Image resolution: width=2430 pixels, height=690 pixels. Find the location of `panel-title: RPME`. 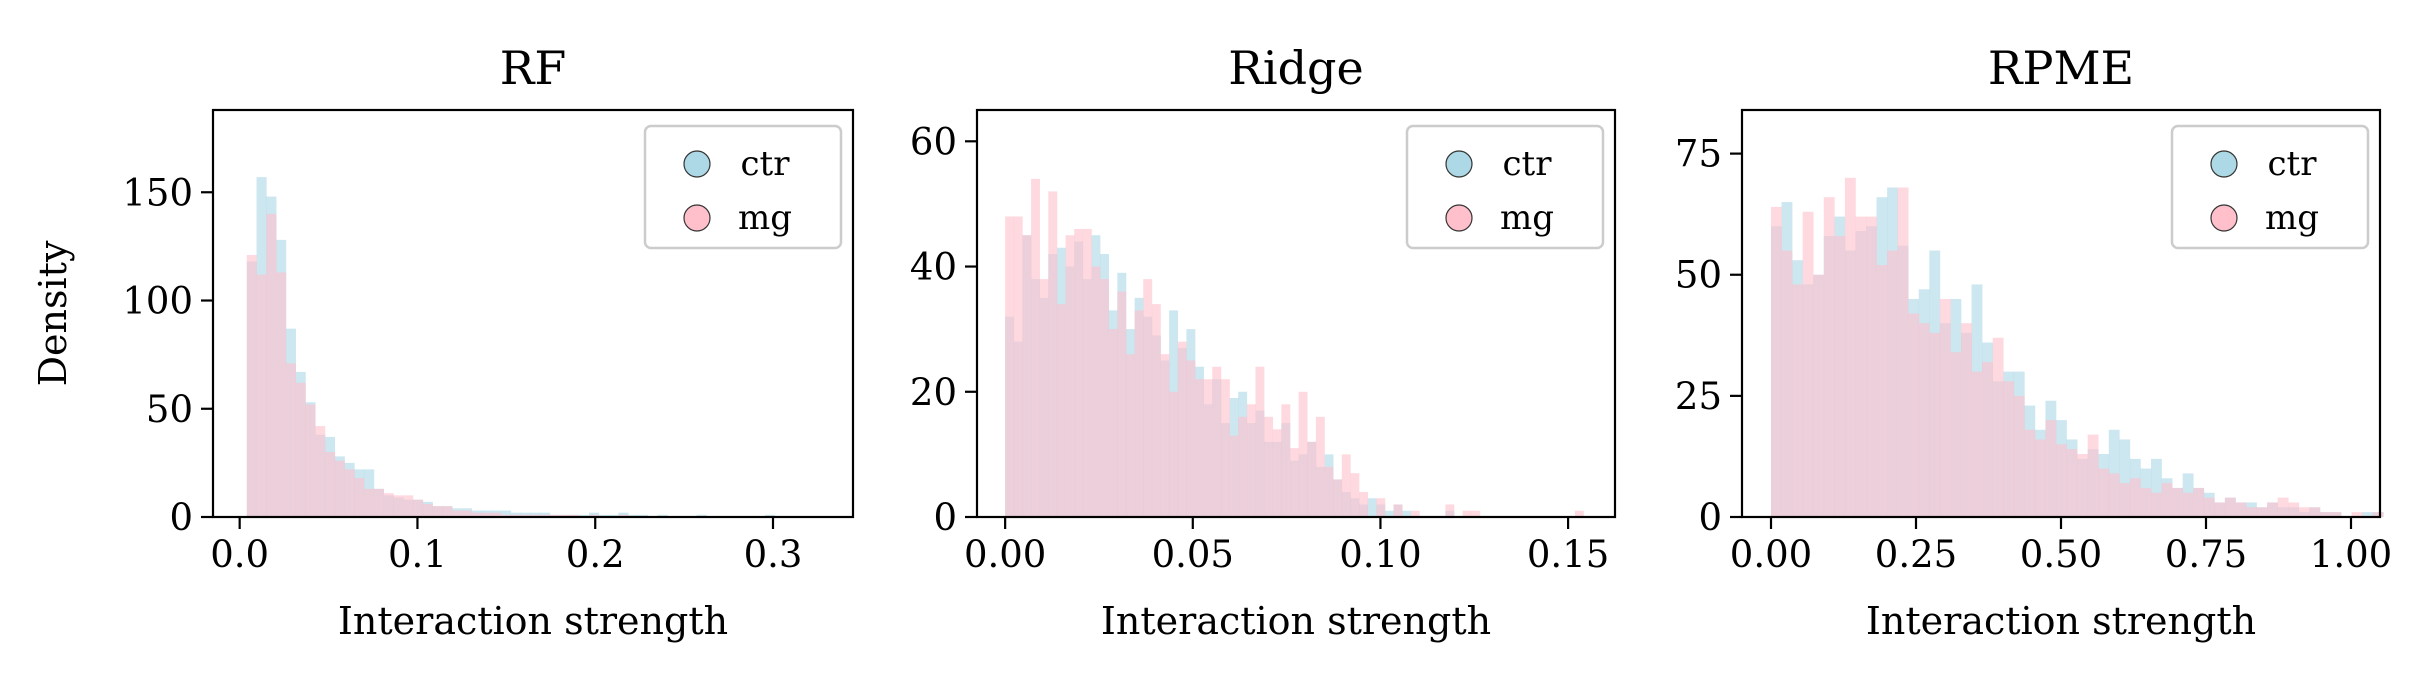

panel-title: RPME is located at coordinates (2061, 68).